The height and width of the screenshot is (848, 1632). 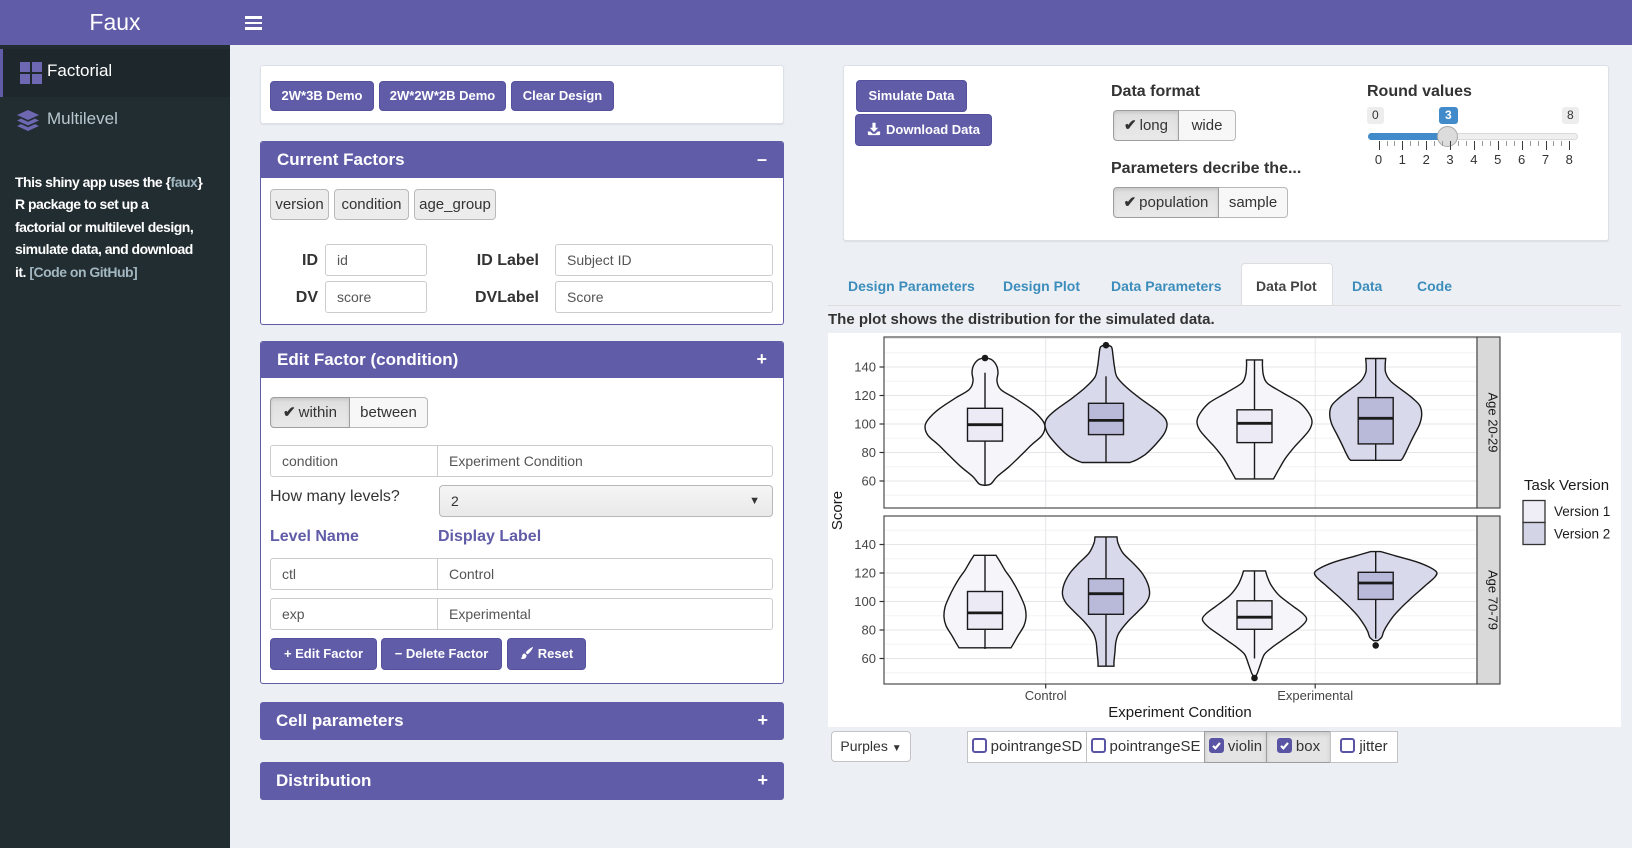 What do you see at coordinates (1046, 695) in the screenshot?
I see `svg-text: Control` at bounding box center [1046, 695].